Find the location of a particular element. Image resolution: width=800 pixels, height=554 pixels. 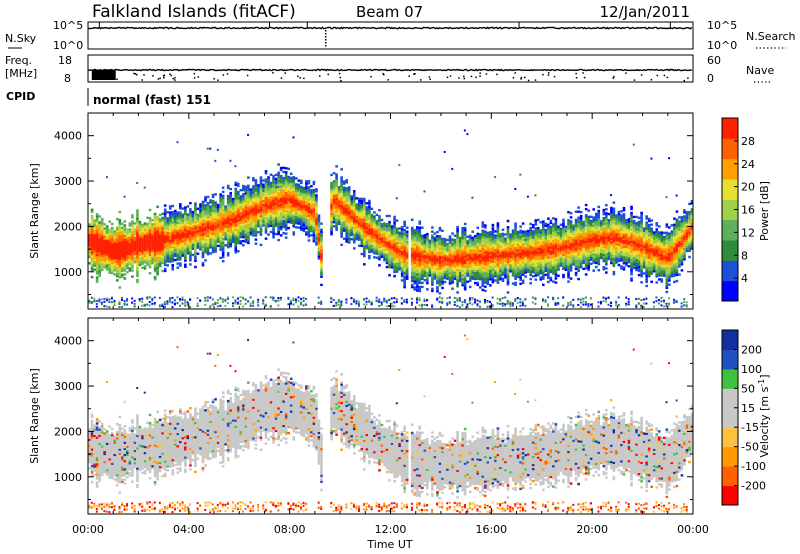

noise-trace is located at coordinates (390, 34).